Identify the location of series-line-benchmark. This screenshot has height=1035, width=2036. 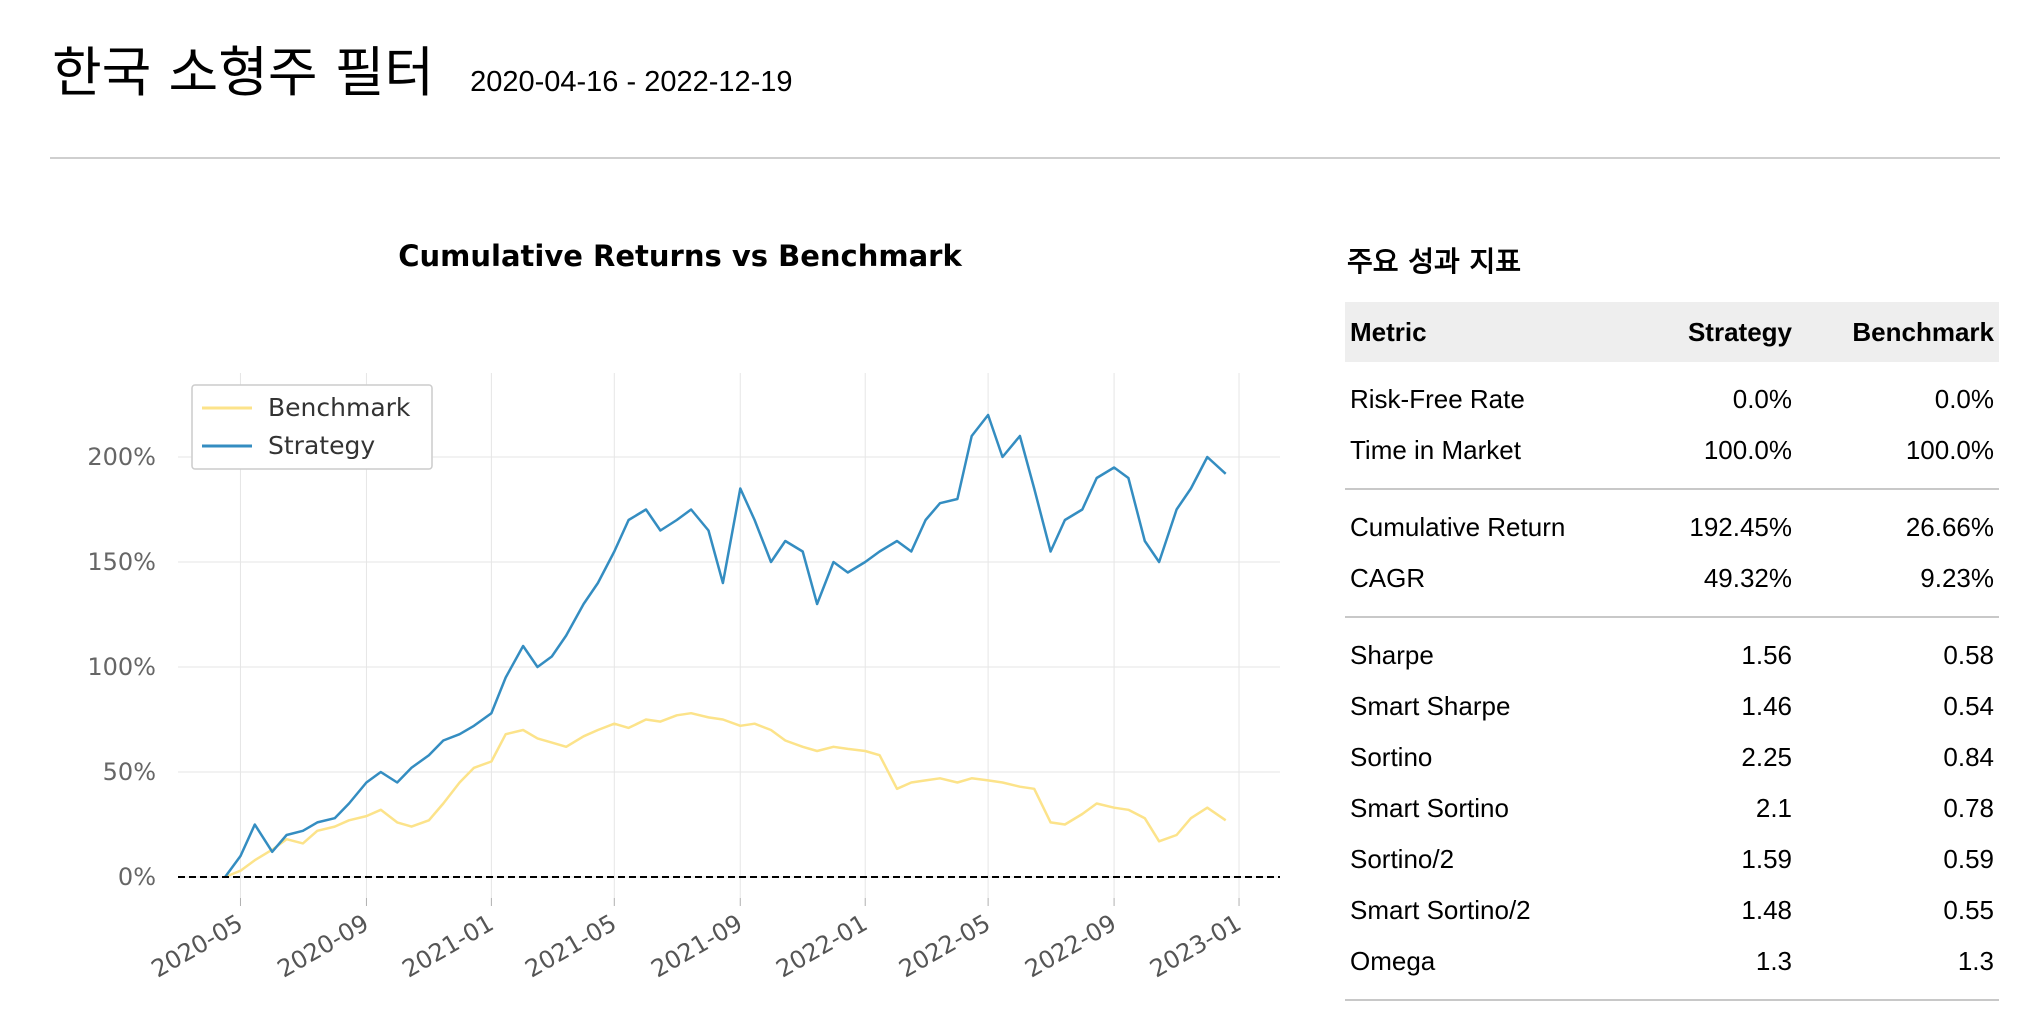
(725, 795).